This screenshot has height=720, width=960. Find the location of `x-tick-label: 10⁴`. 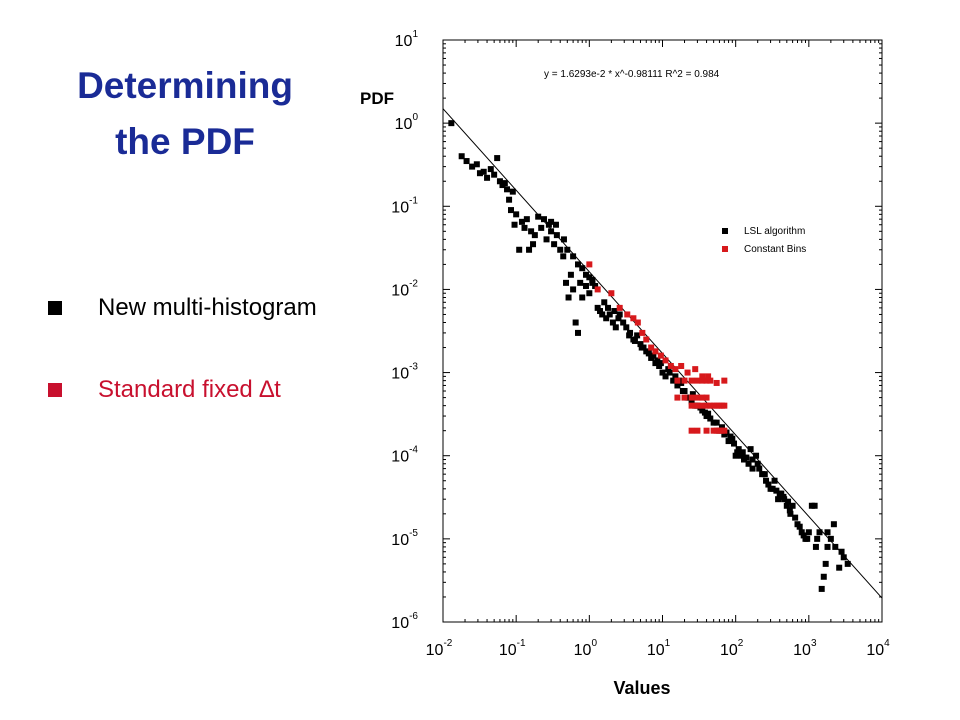

x-tick-label: 10⁴ is located at coordinates (878, 648).